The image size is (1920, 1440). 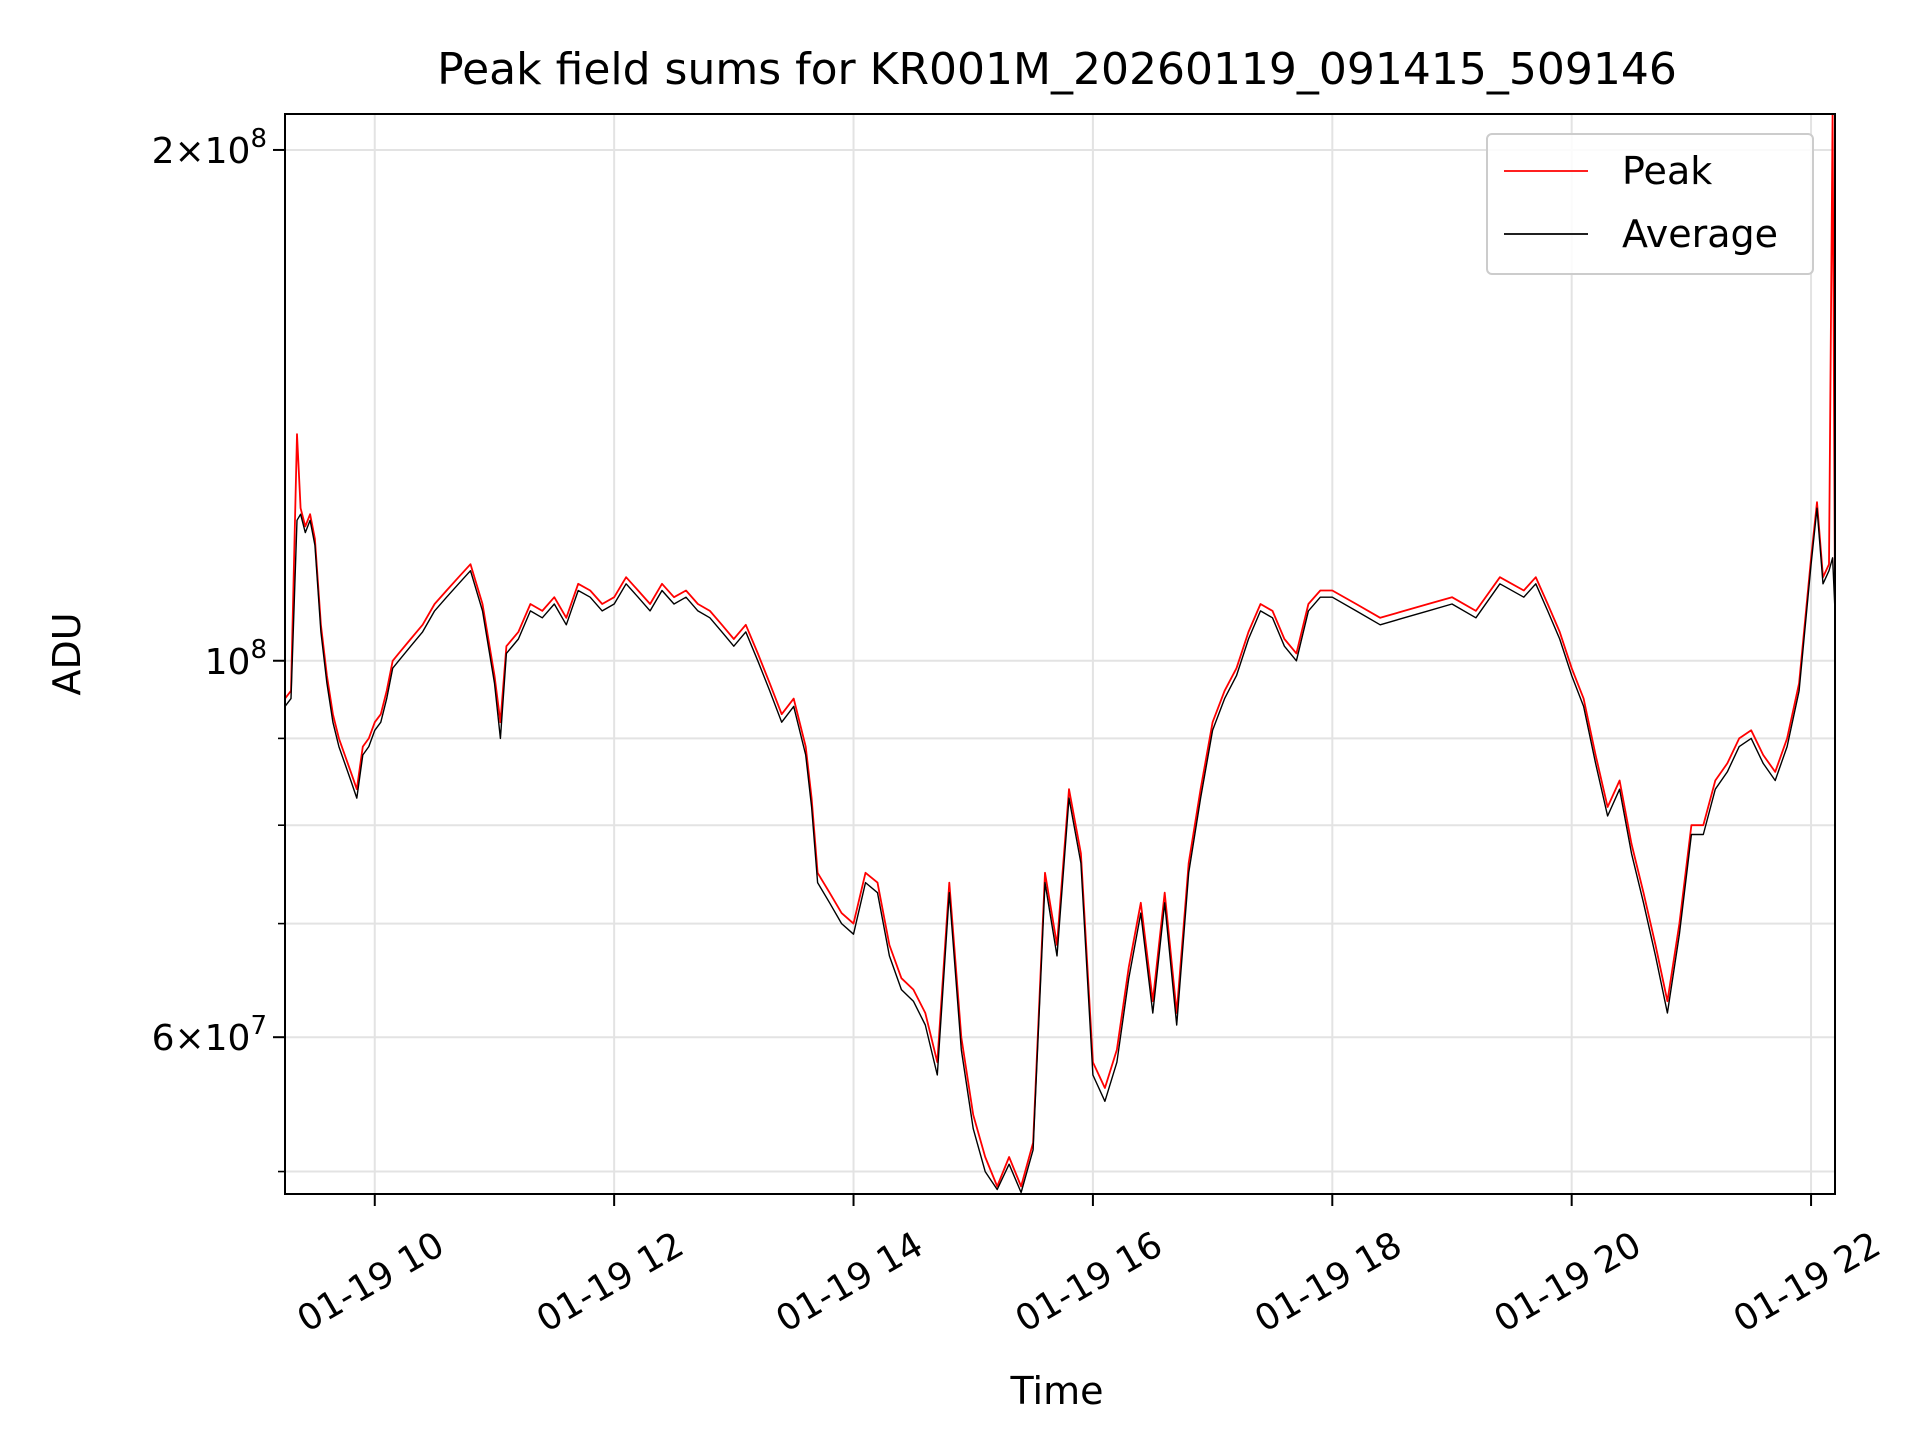 I want to click on legend: Peak Average, so click(x=1650, y=204).